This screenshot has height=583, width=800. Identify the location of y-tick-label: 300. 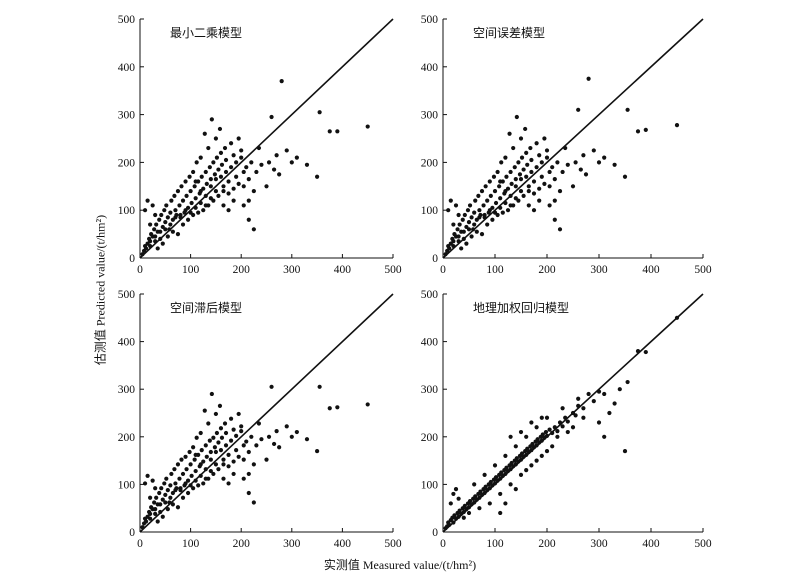
(430, 390).